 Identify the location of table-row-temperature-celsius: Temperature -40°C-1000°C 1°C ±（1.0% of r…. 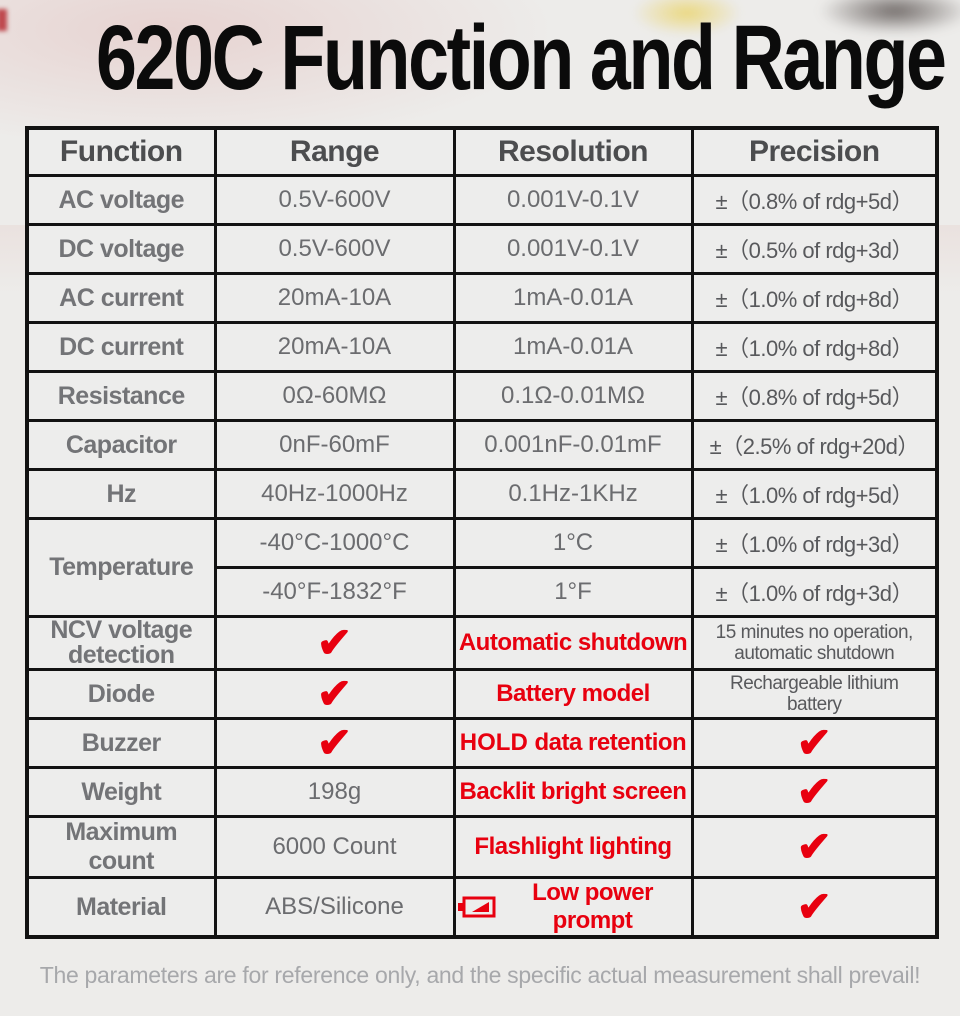
(482, 567).